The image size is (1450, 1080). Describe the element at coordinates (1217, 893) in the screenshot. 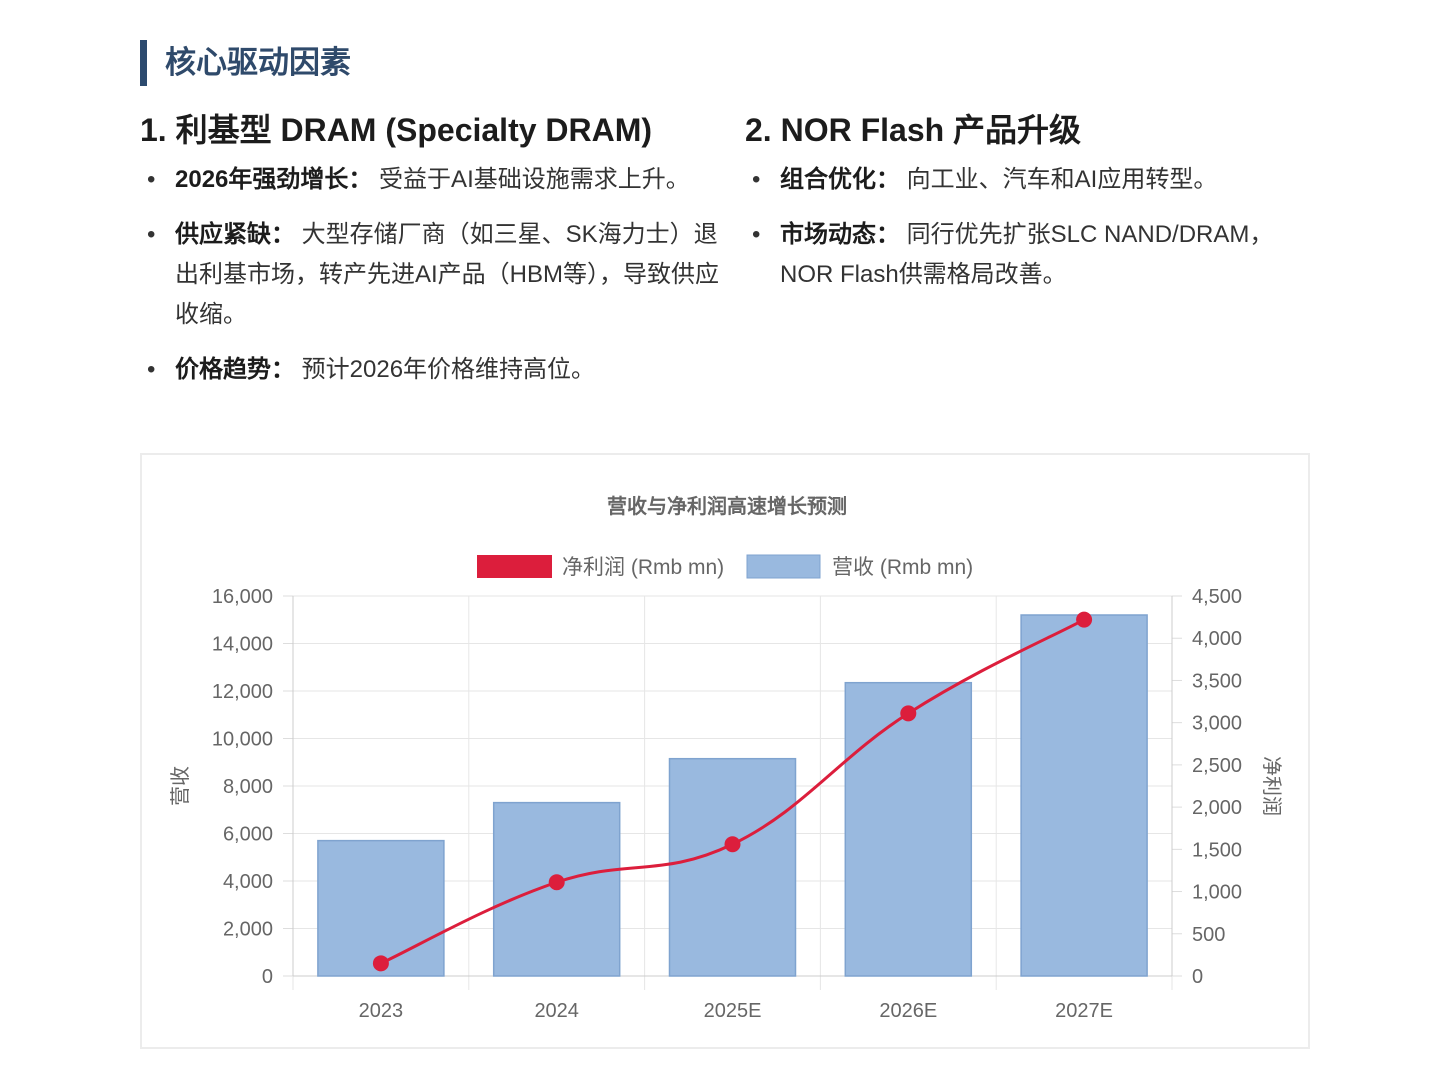

I see `y2-tick-label: 1,000` at that location.